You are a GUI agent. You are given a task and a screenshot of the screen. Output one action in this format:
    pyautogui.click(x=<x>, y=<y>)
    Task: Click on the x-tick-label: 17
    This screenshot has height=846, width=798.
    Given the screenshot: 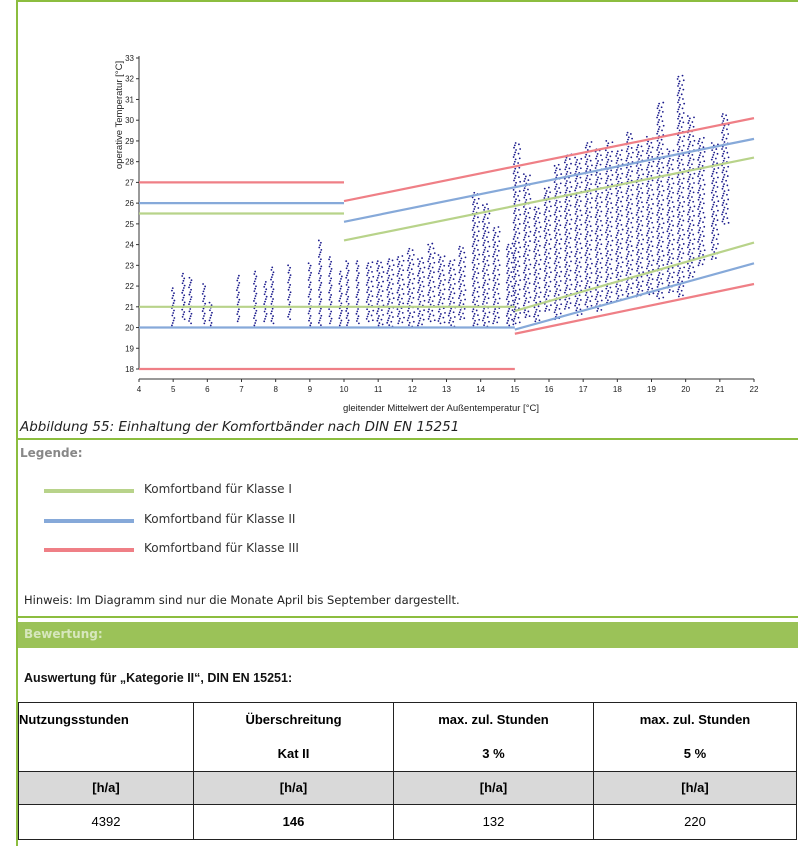 What is the action you would take?
    pyautogui.click(x=583, y=389)
    